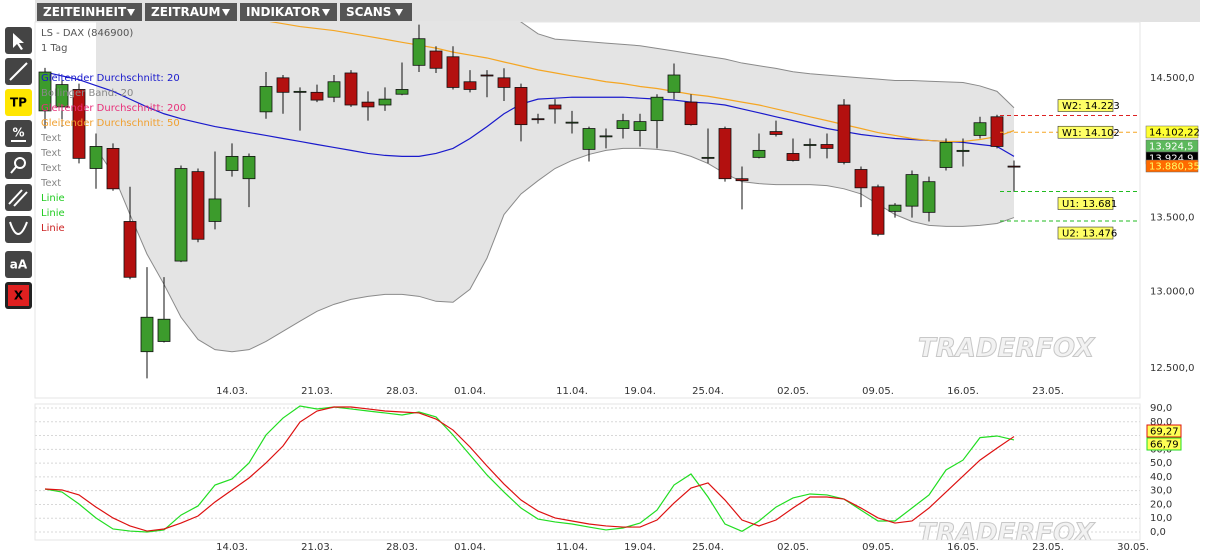  I want to click on x-tick-label: 01.04., so click(470, 391).